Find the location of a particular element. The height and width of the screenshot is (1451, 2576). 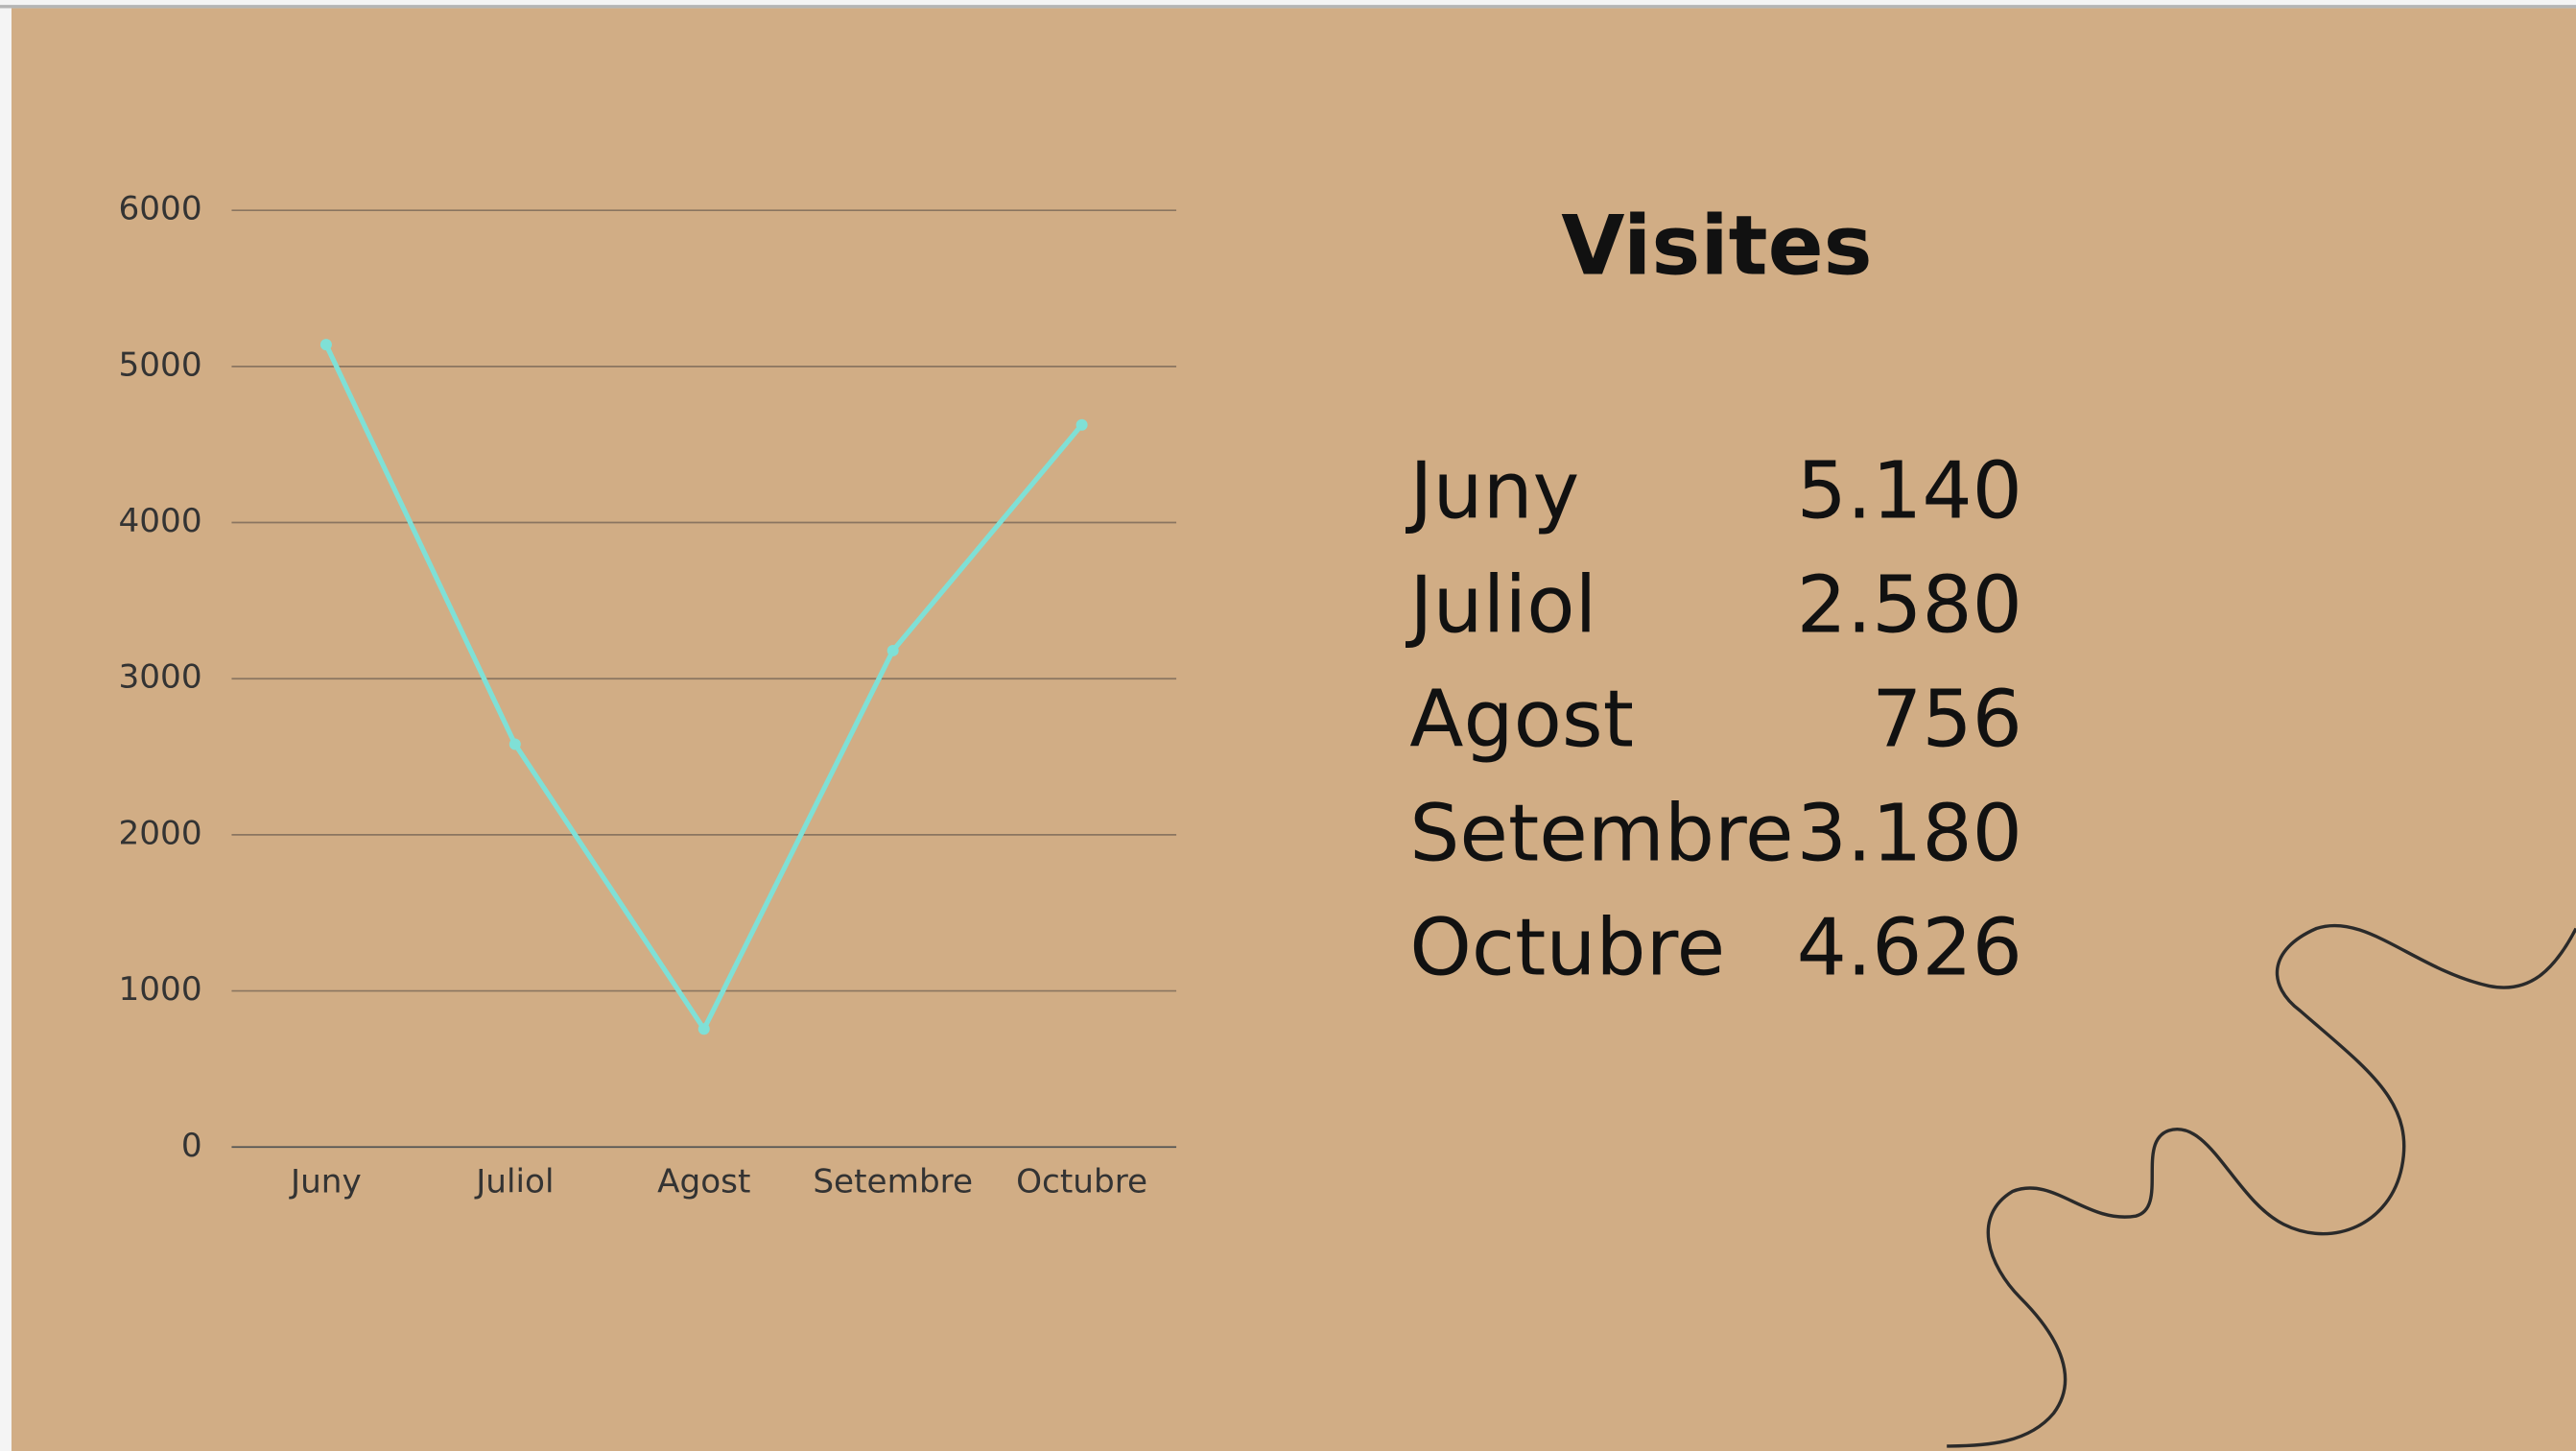

y-tick-label: 3000 is located at coordinates (161, 677).